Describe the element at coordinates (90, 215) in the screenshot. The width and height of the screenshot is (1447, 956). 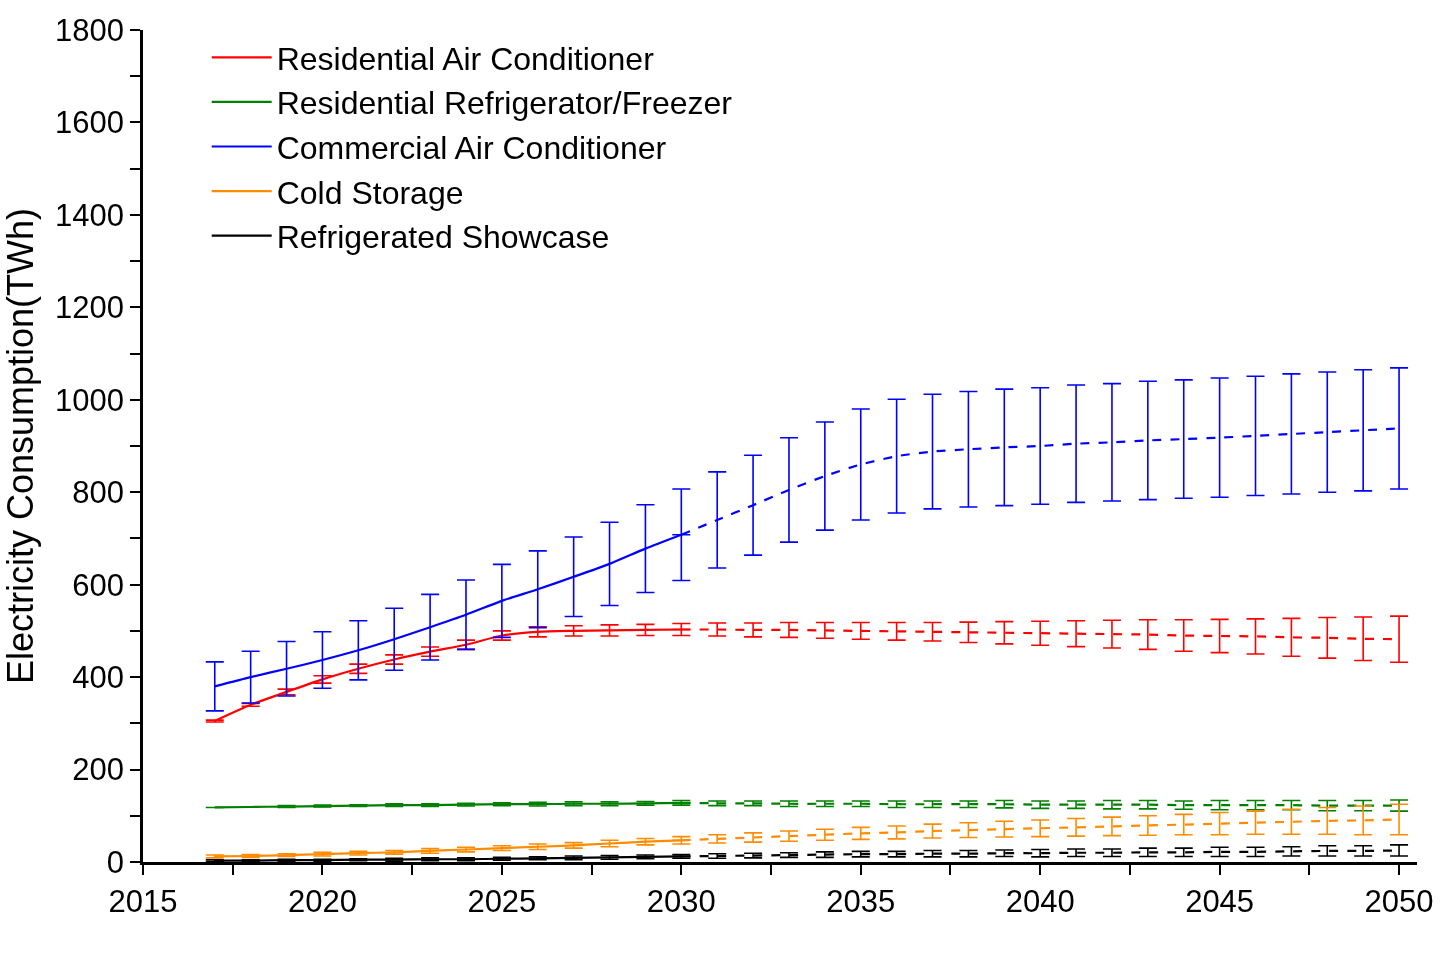
I see `y-tick-label: 1400` at that location.